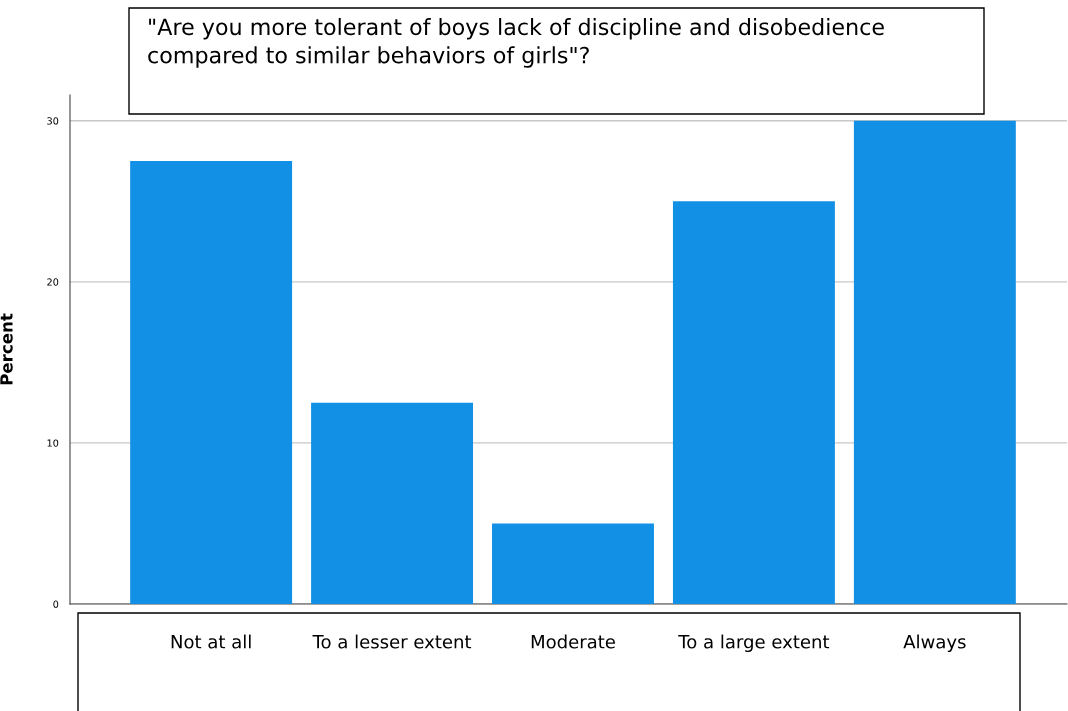 The width and height of the screenshot is (1068, 711). I want to click on y-tick-label: 0, so click(56, 604).